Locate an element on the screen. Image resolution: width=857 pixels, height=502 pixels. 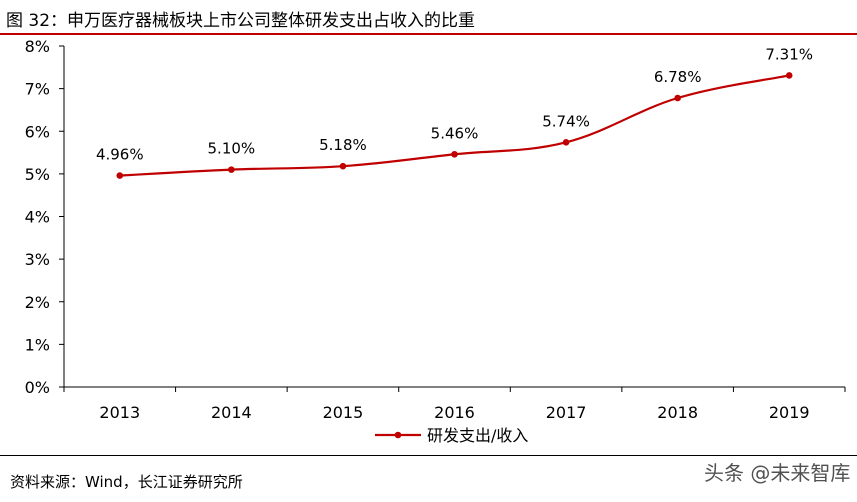
data-label: 6.78% is located at coordinates (678, 77).